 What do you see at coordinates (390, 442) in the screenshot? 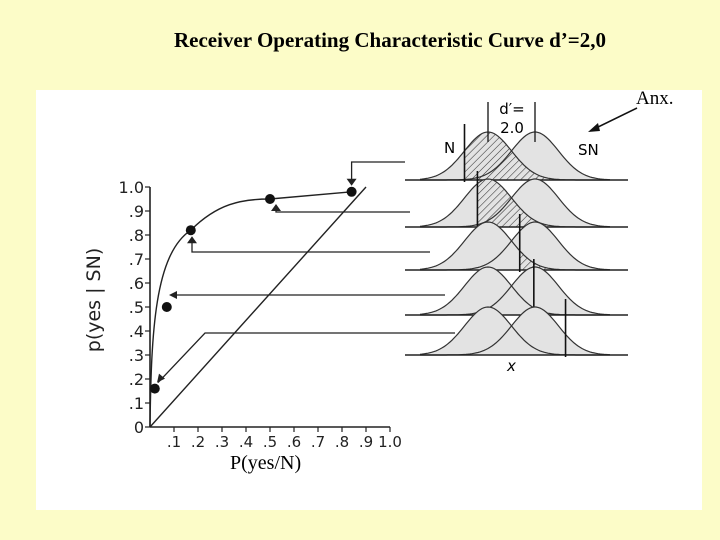
I see `x-tick-label: 1.0` at bounding box center [390, 442].